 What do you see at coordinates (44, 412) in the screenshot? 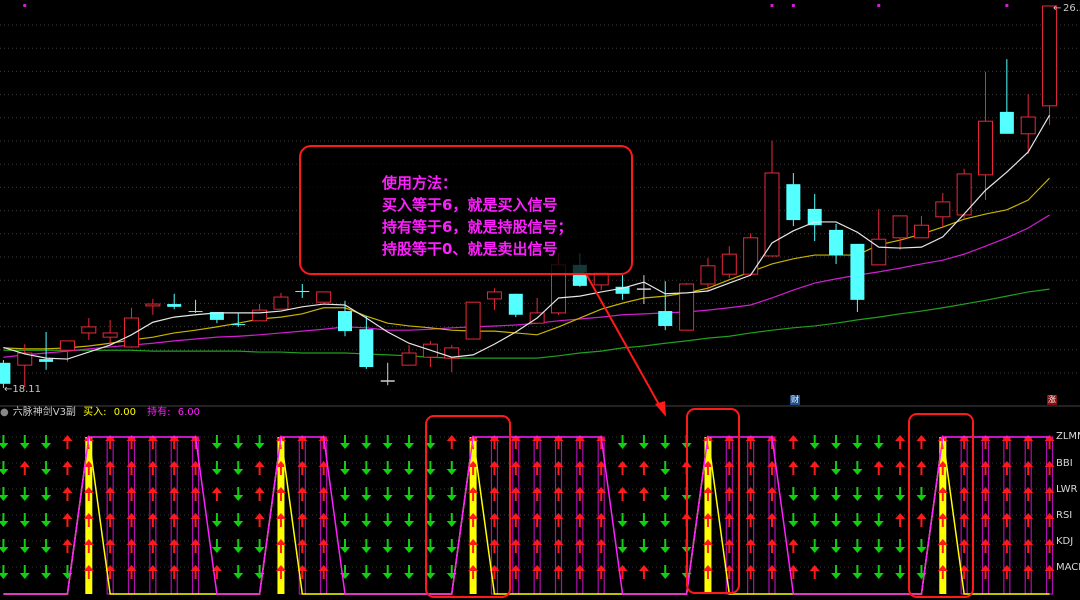
I see `indicator-name: 六脉神剑V3副` at bounding box center [44, 412].